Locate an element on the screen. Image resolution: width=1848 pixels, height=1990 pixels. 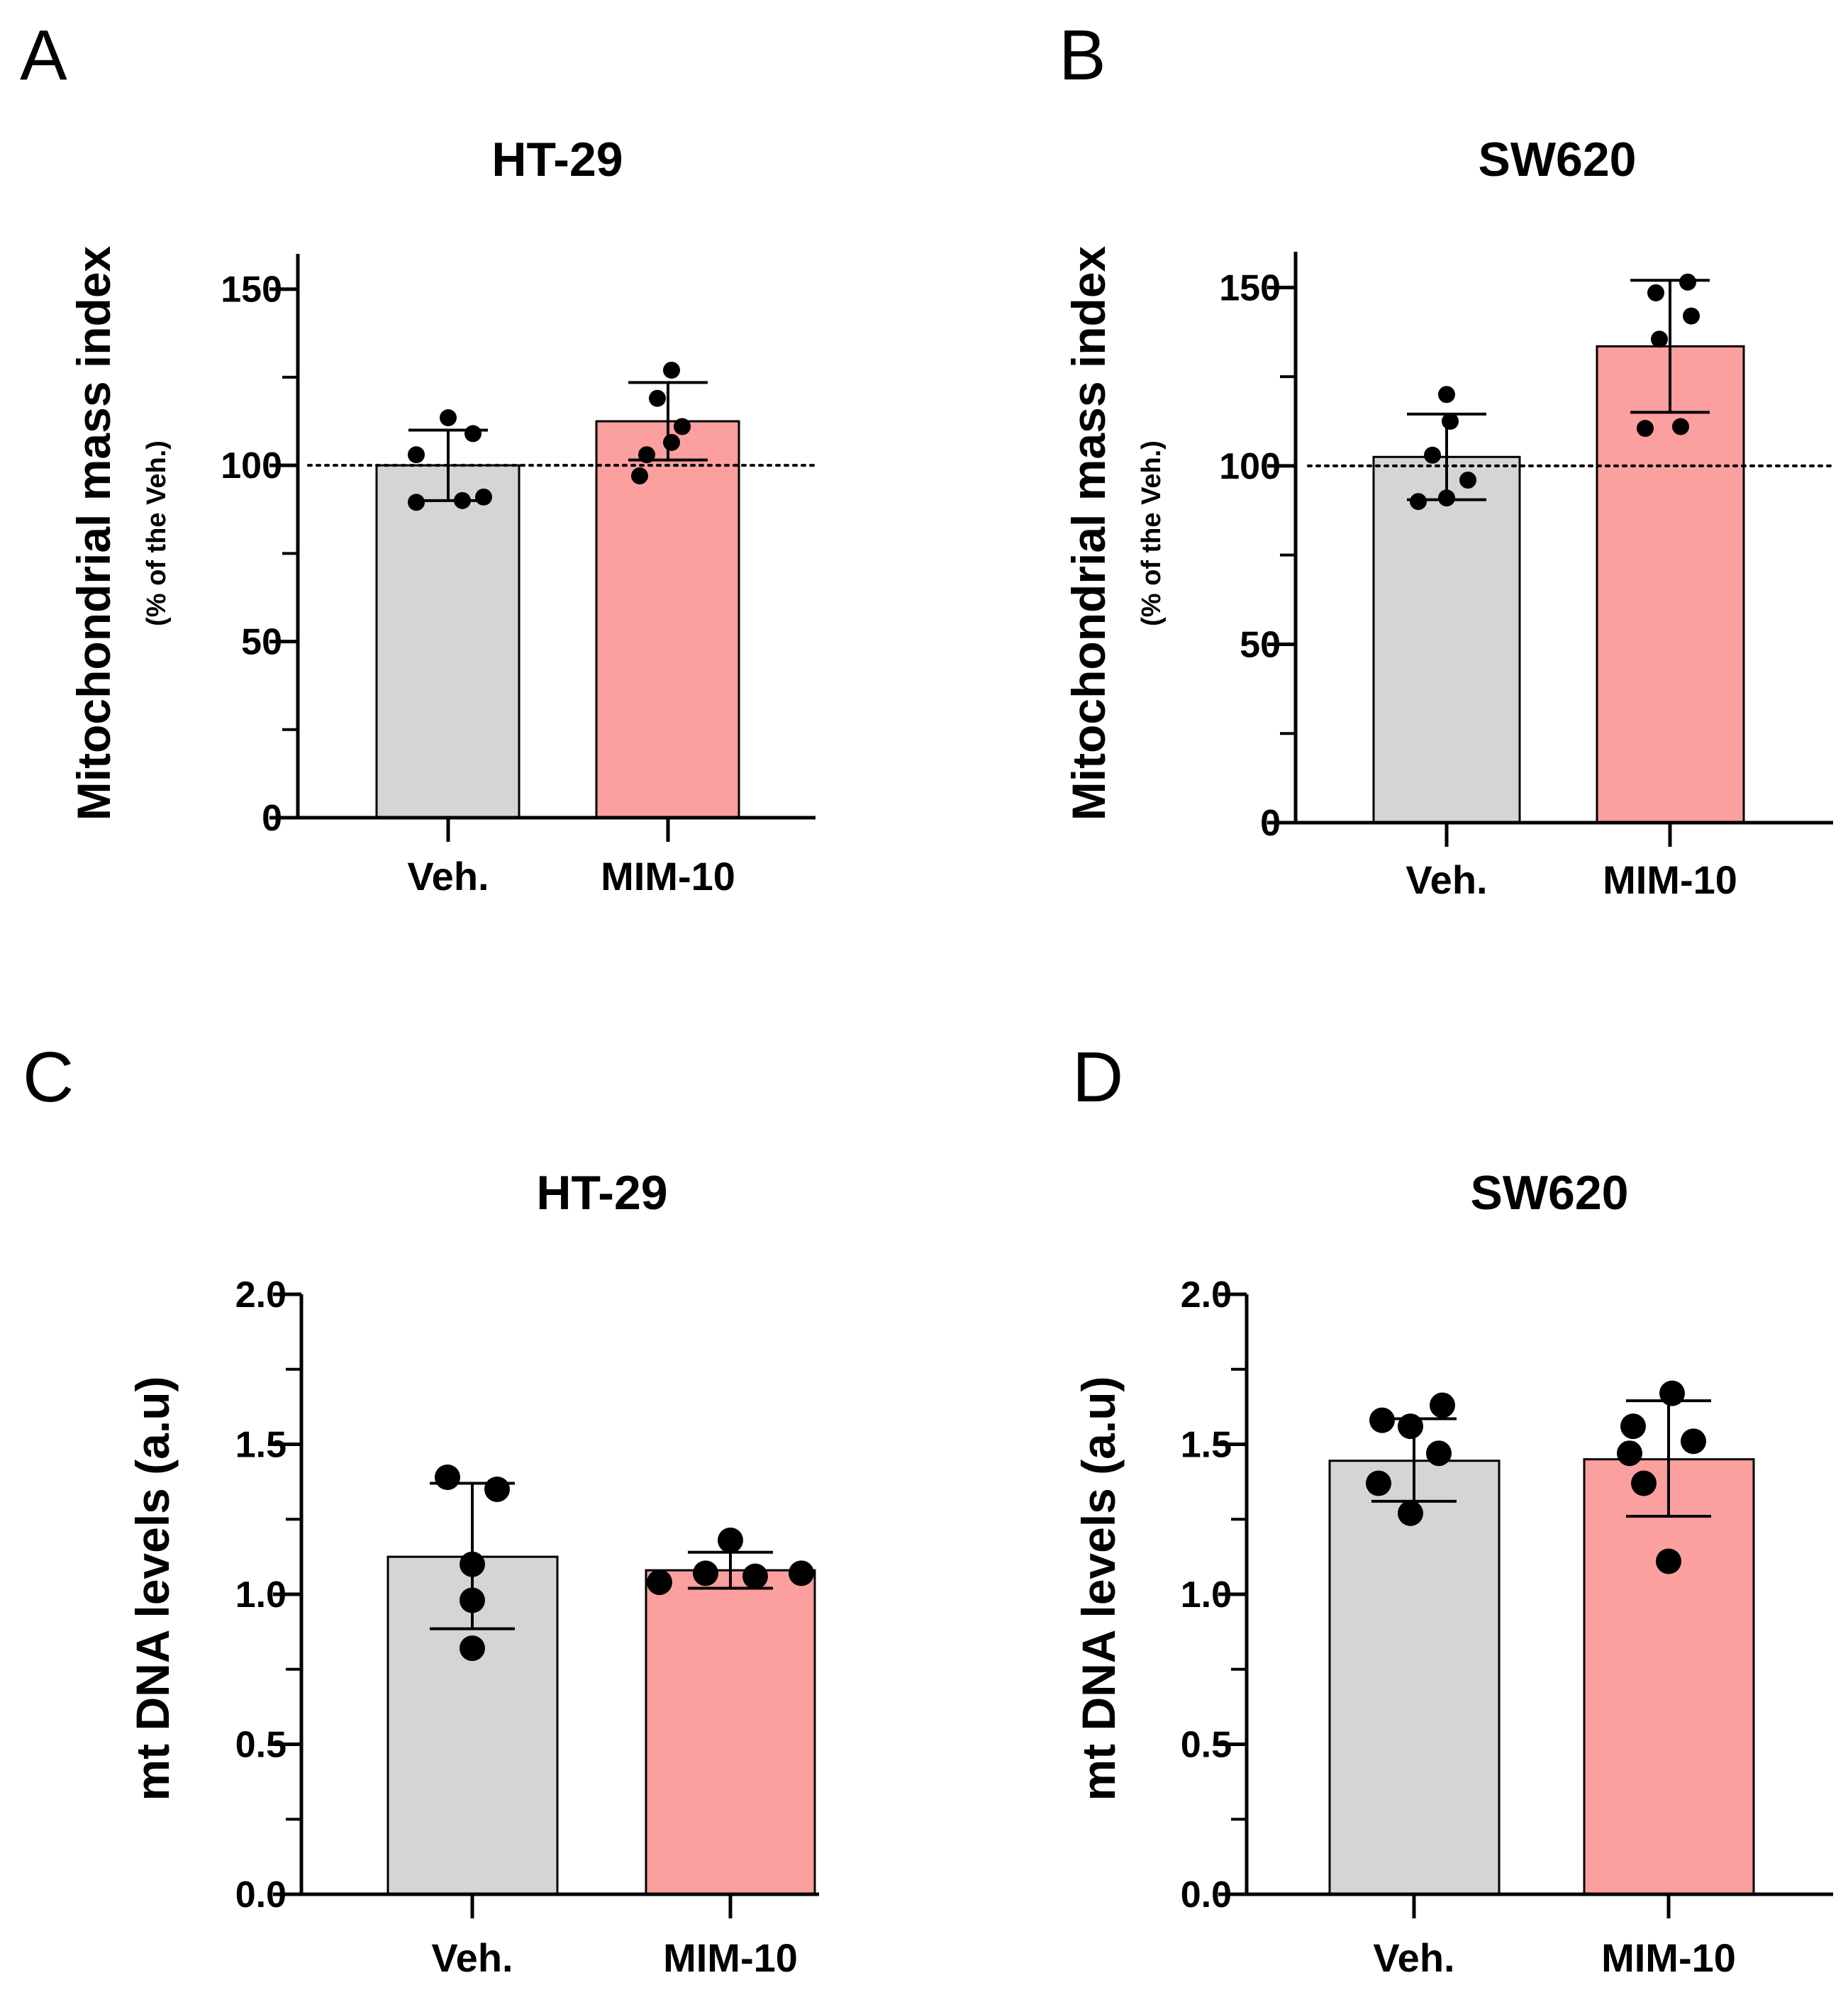
error-bar is located at coordinates (1670, 346).